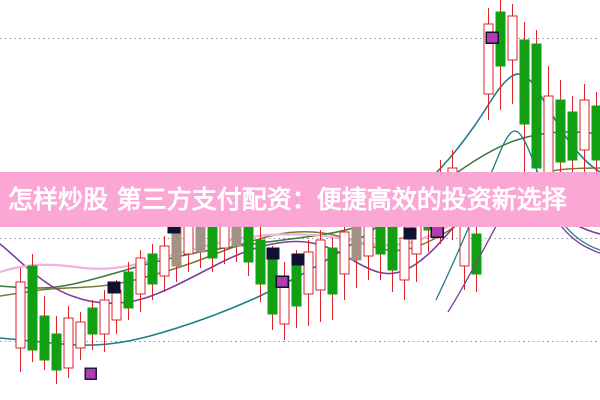 The height and width of the screenshot is (400, 600). I want to click on overlay-banner: 怎样炒股 第三方支付配资：便捷高效的投资新选择, so click(300, 199).